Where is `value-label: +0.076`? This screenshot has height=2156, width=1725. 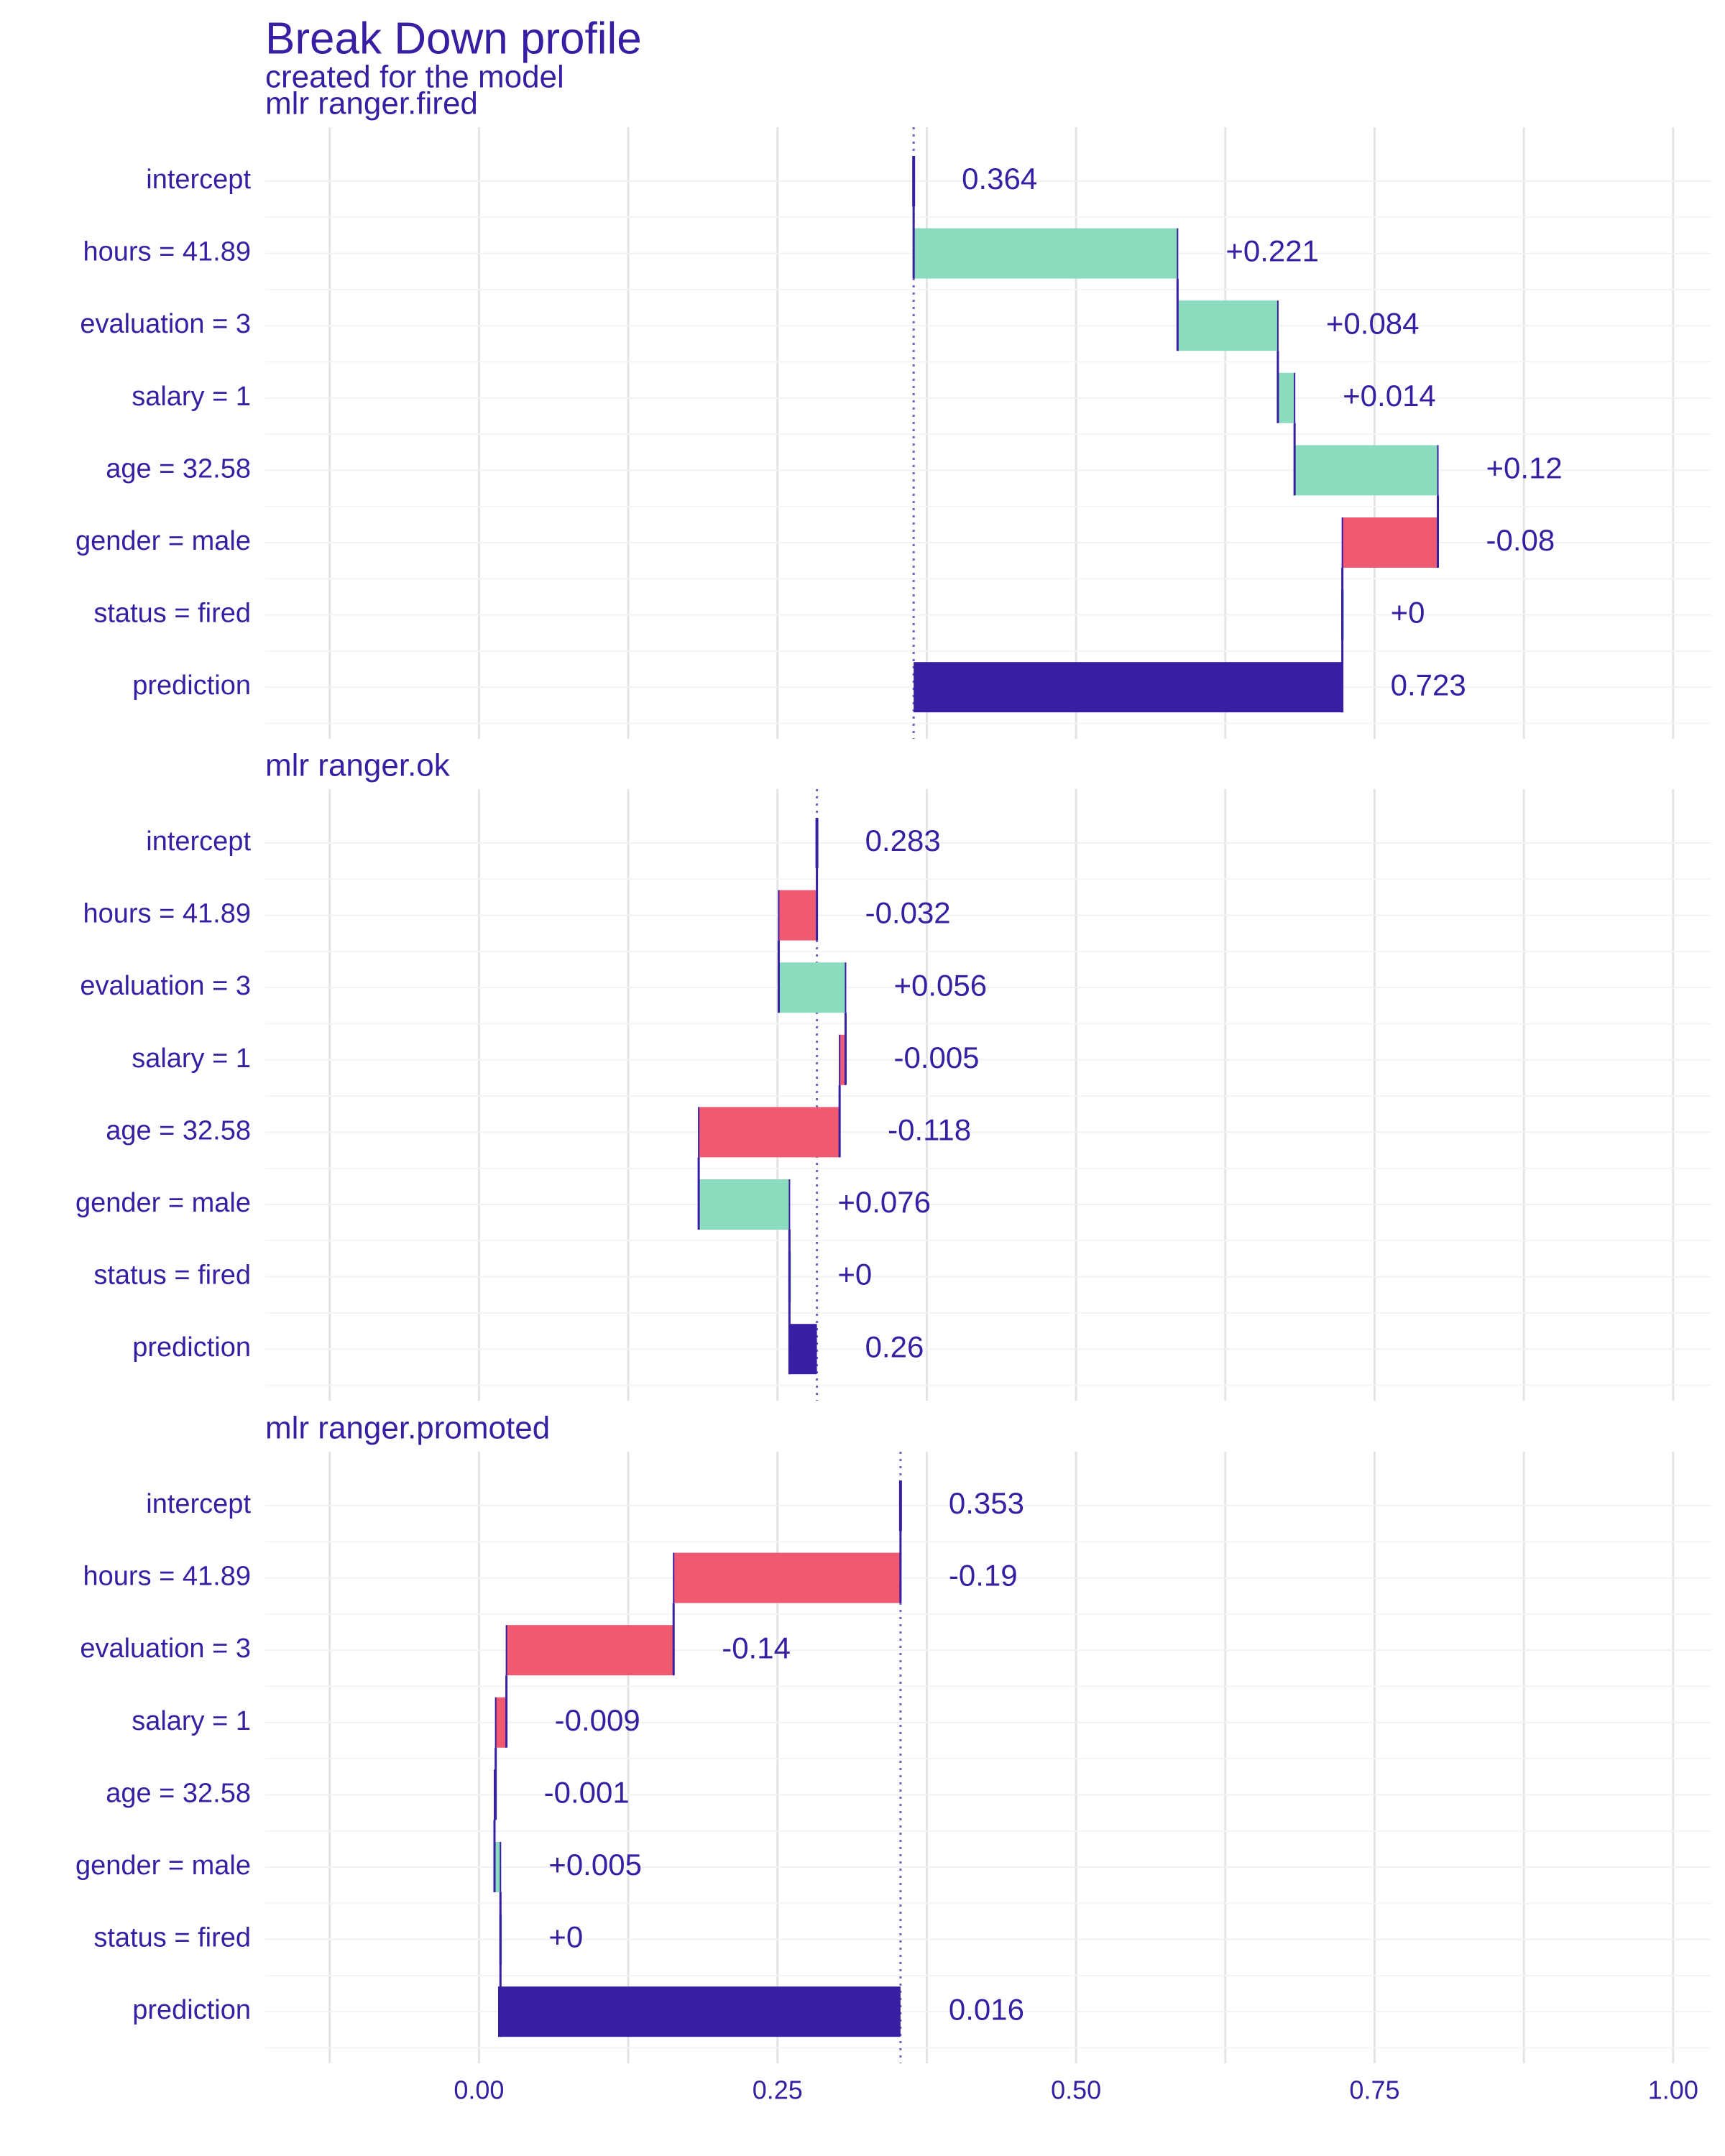
value-label: +0.076 is located at coordinates (884, 1202).